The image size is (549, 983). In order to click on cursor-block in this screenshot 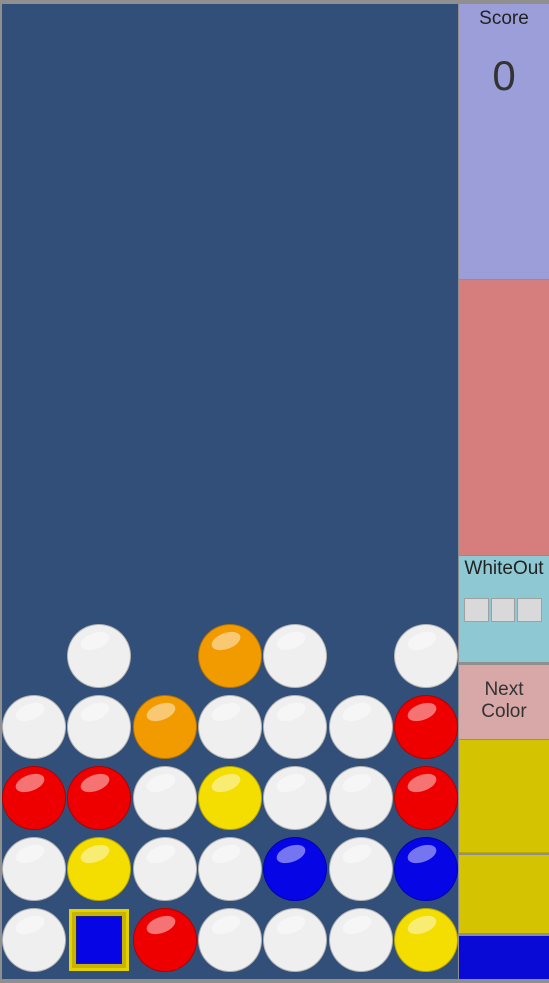, I will do `click(99, 940)`.